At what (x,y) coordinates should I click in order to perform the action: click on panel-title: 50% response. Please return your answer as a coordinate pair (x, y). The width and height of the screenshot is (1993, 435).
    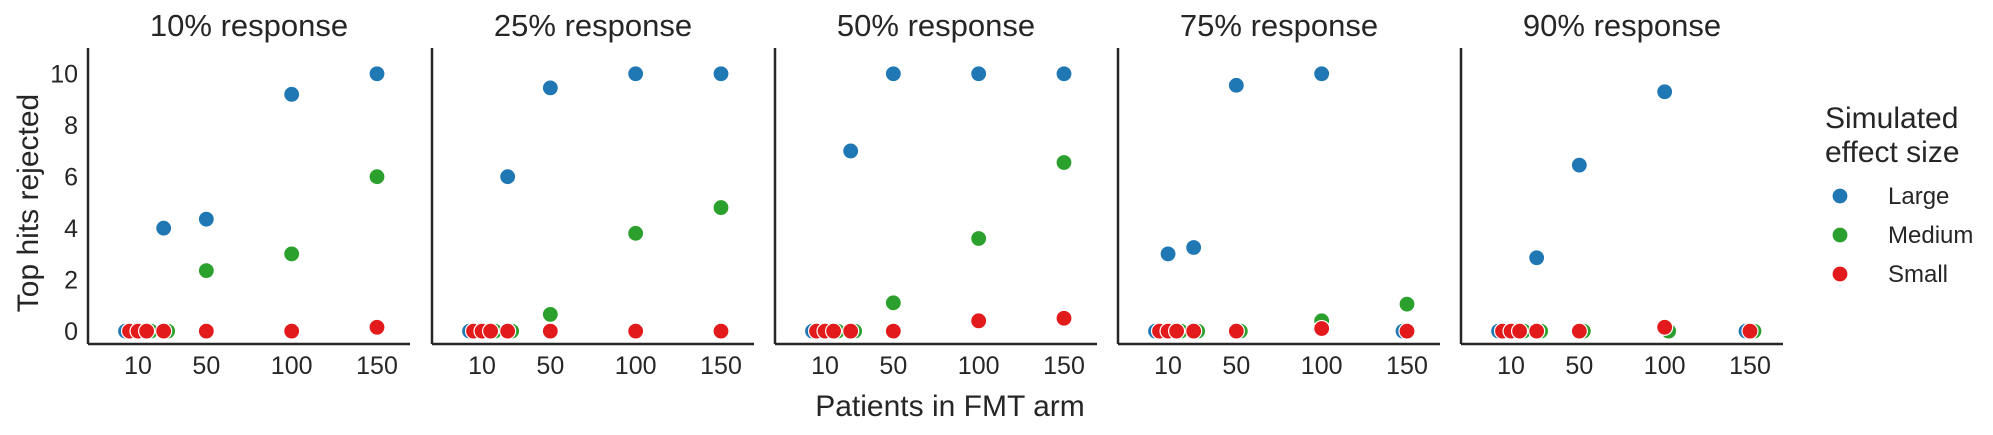
    Looking at the image, I should click on (936, 25).